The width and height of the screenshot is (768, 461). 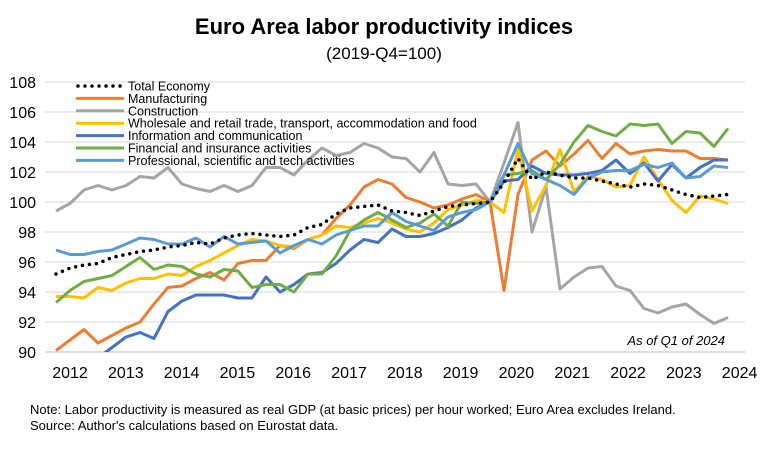 What do you see at coordinates (169, 87) in the screenshot?
I see `legend-label: Total Economy` at bounding box center [169, 87].